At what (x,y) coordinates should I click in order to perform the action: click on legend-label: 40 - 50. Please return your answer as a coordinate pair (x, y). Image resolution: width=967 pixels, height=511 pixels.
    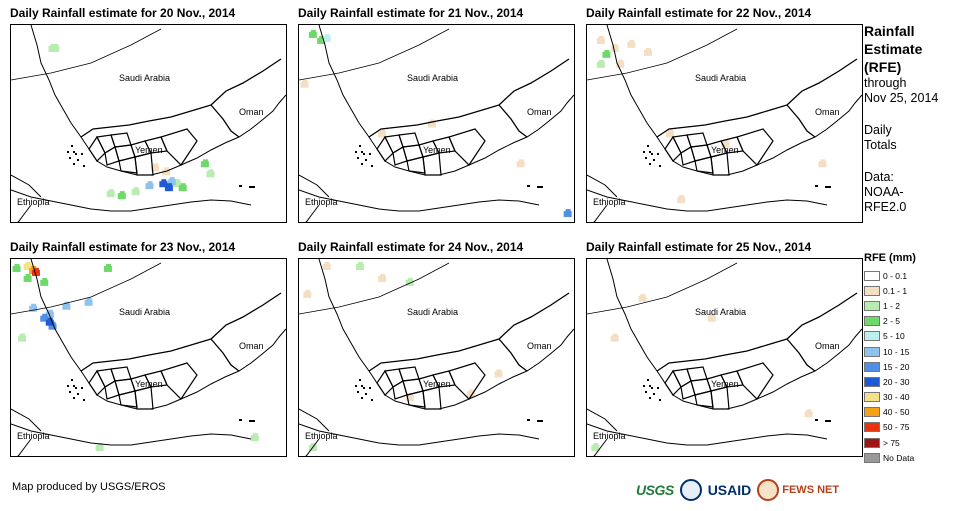
    Looking at the image, I should click on (896, 412).